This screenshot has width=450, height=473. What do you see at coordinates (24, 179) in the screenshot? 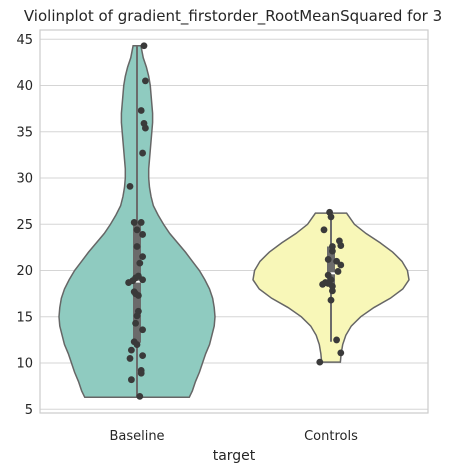
I see `y-tick-label: 30` at bounding box center [24, 179].